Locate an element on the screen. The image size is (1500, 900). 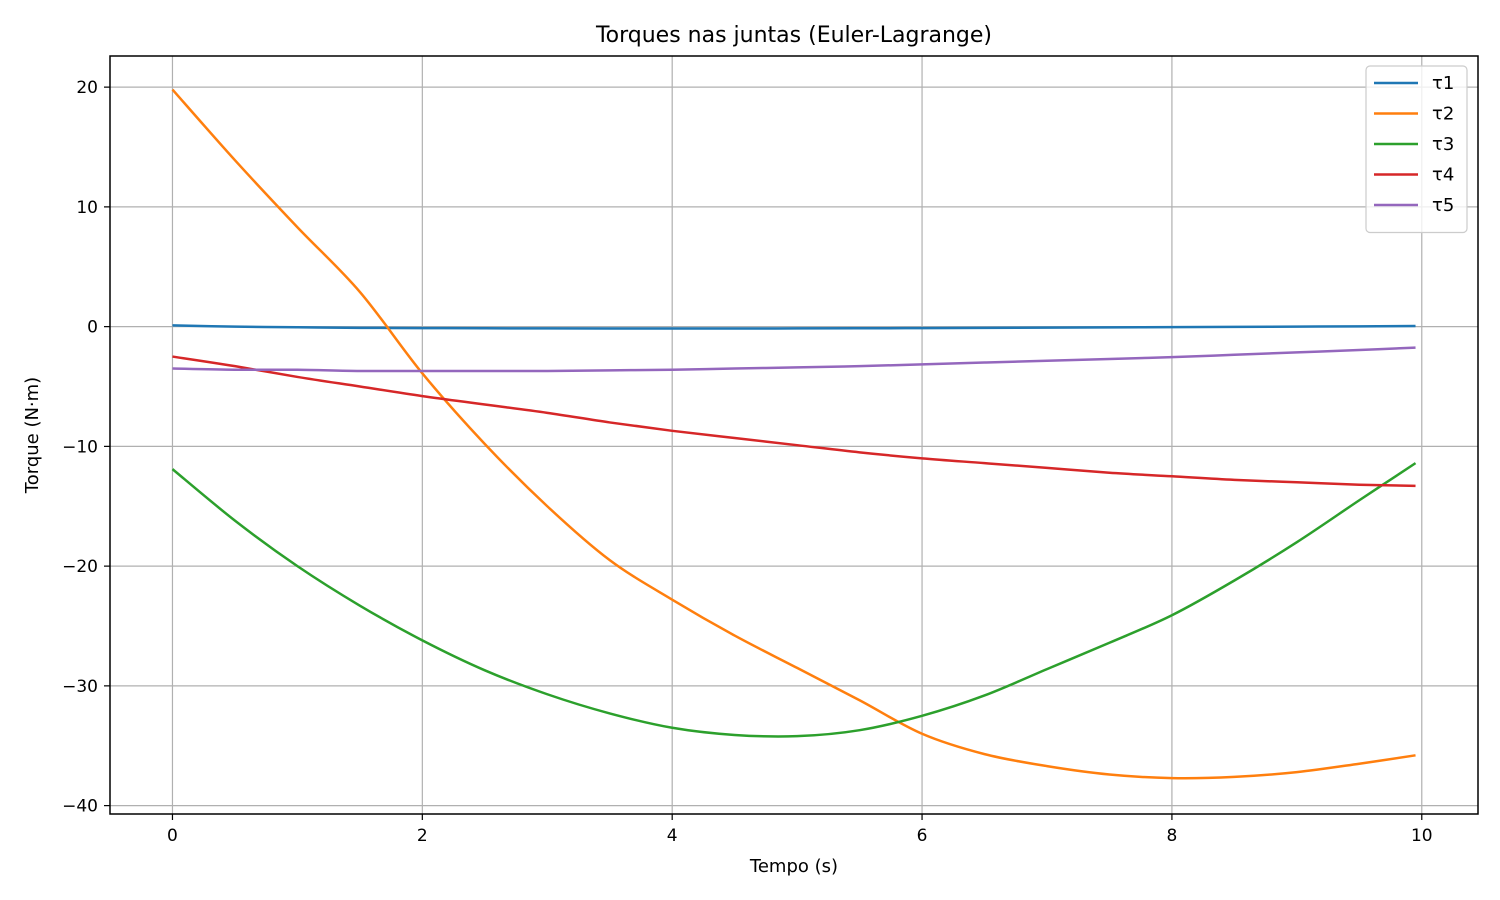
legend: τ1 τ2 τ3 τ4 τ5 is located at coordinates (1416, 149).